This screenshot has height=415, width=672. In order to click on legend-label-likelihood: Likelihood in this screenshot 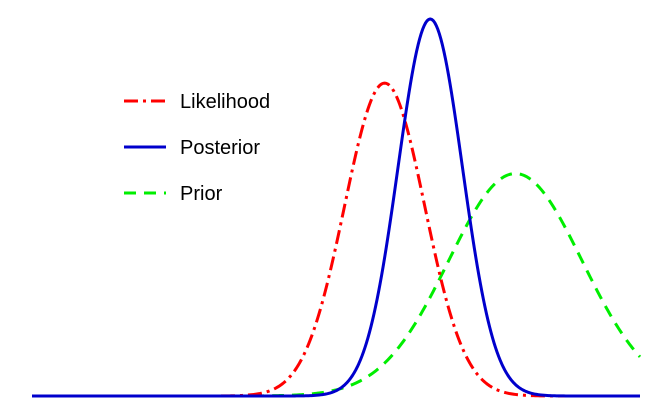, I will do `click(225, 102)`.